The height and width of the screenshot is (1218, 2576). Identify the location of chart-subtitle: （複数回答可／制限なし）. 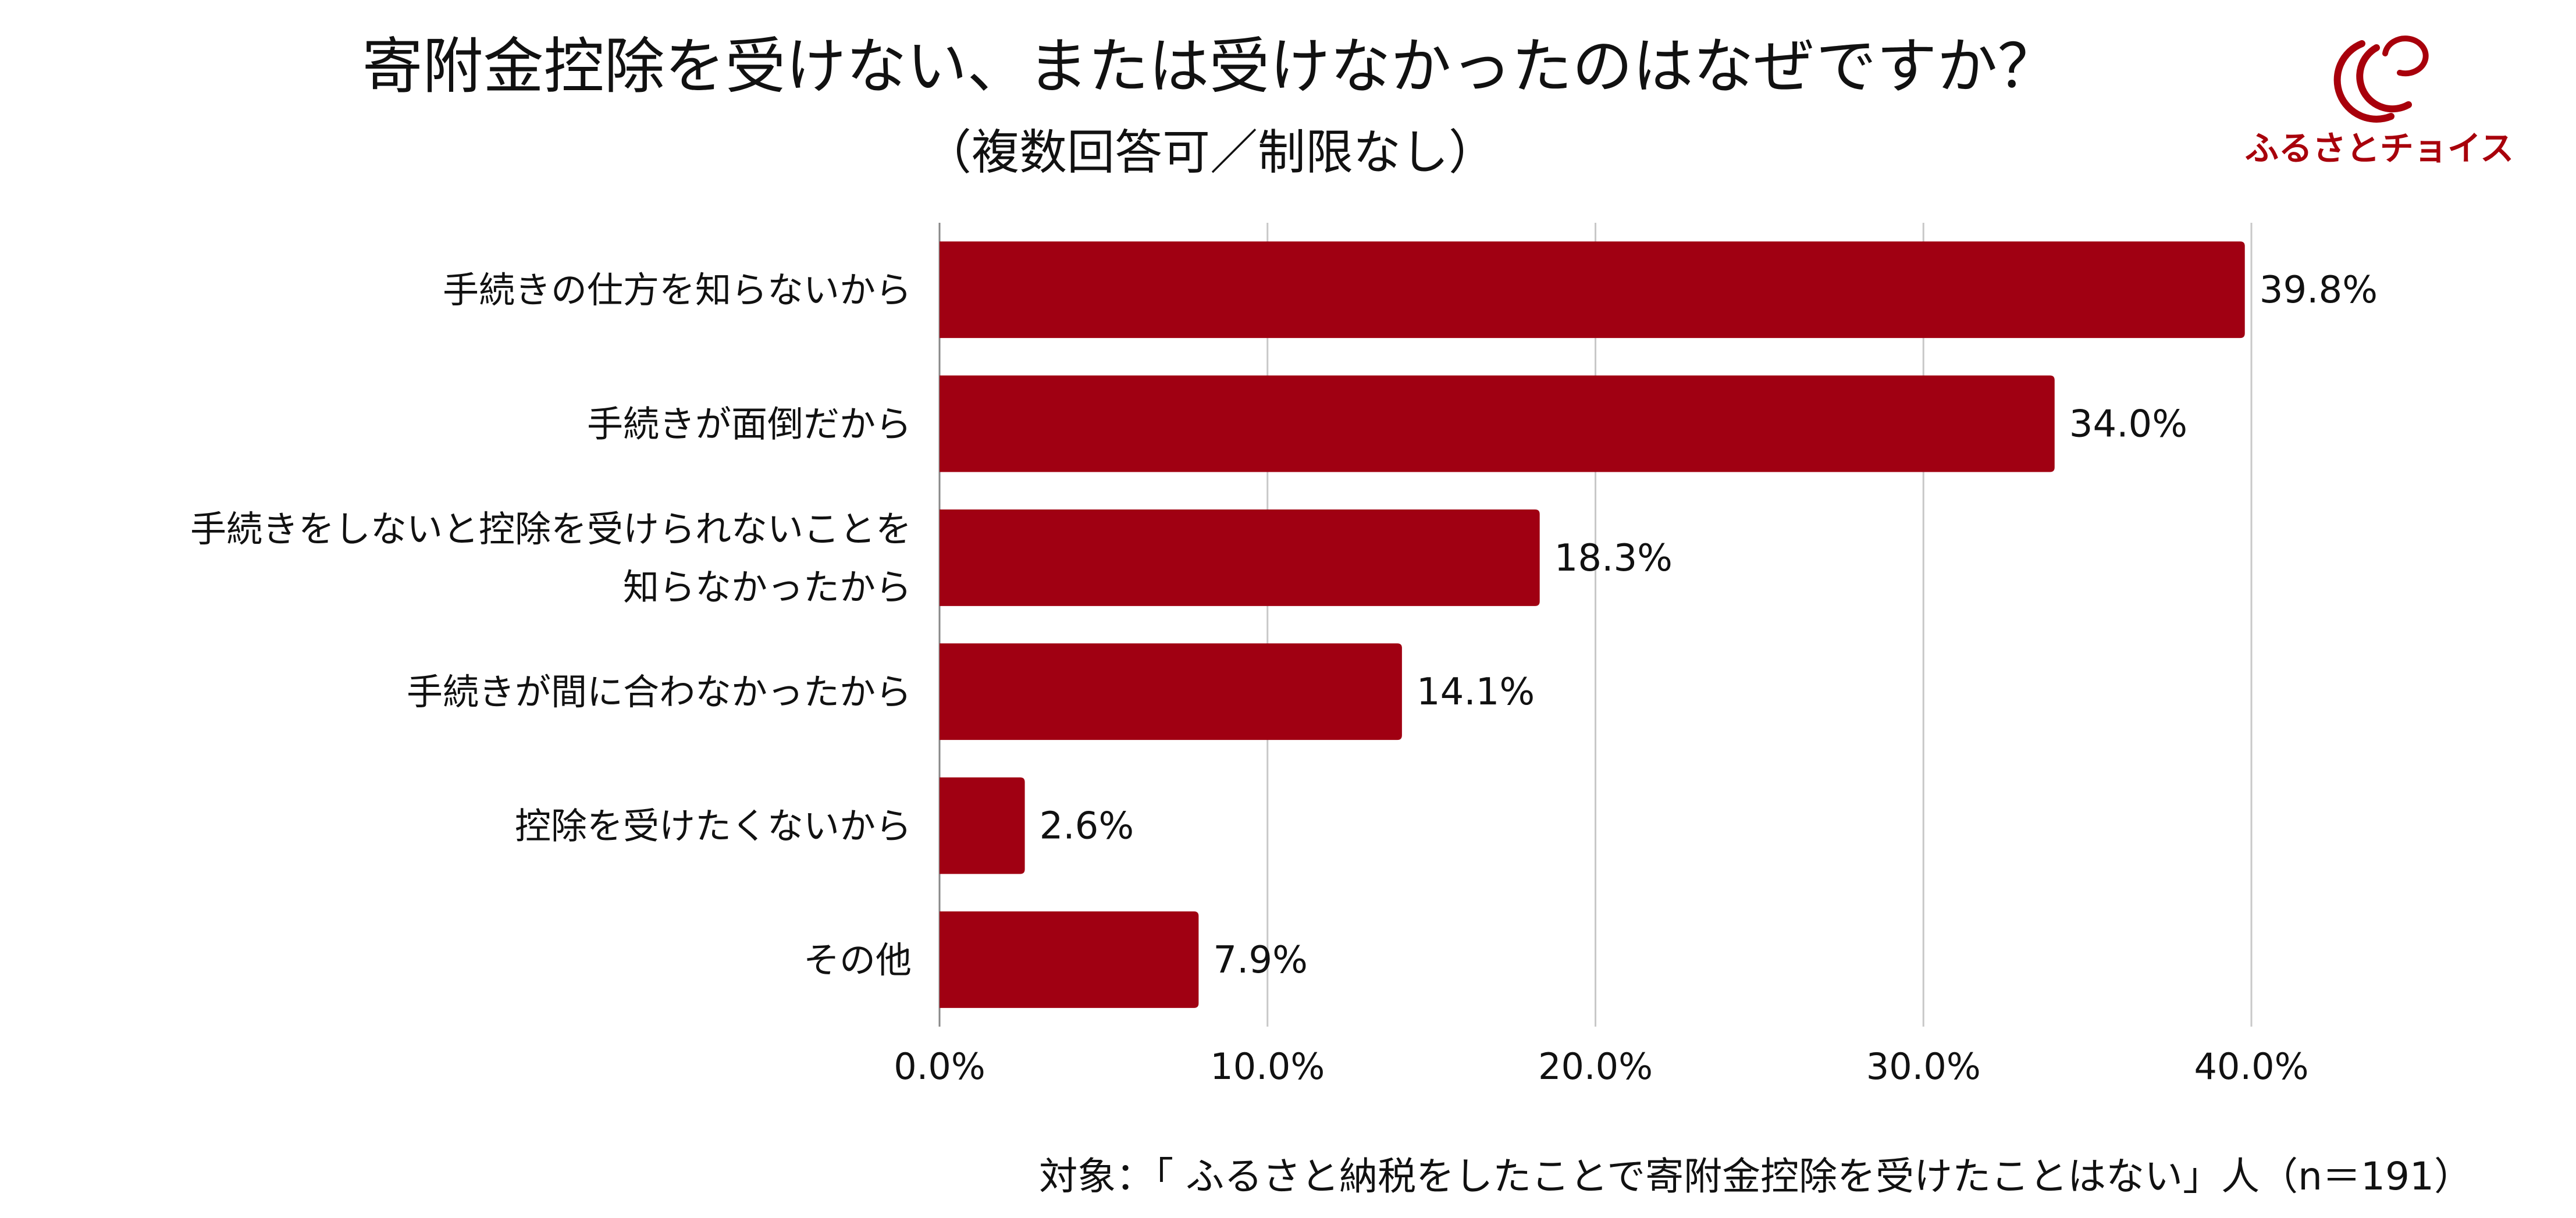
(1210, 152).